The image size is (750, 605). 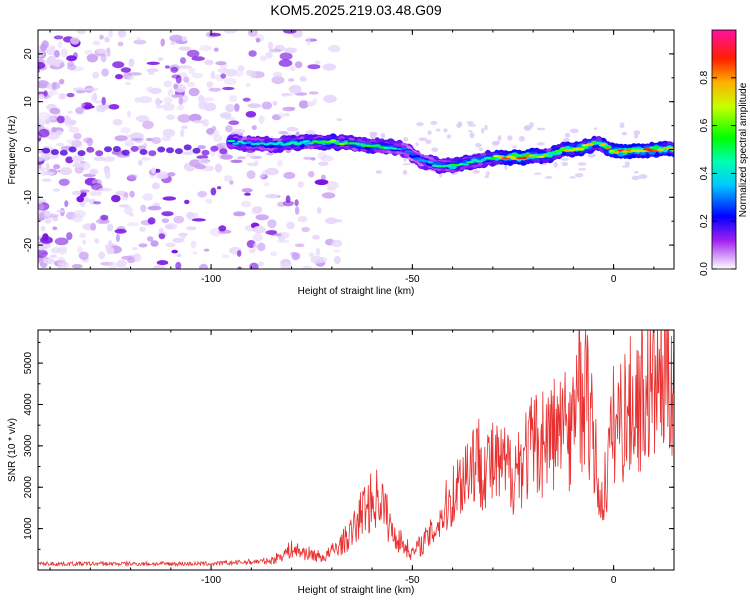 What do you see at coordinates (412, 580) in the screenshot?
I see `snr-x-tick-label: -50` at bounding box center [412, 580].